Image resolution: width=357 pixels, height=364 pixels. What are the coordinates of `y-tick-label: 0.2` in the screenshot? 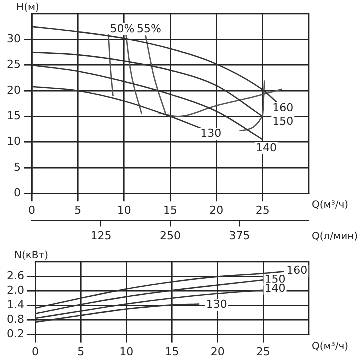 It's located at (15, 334).